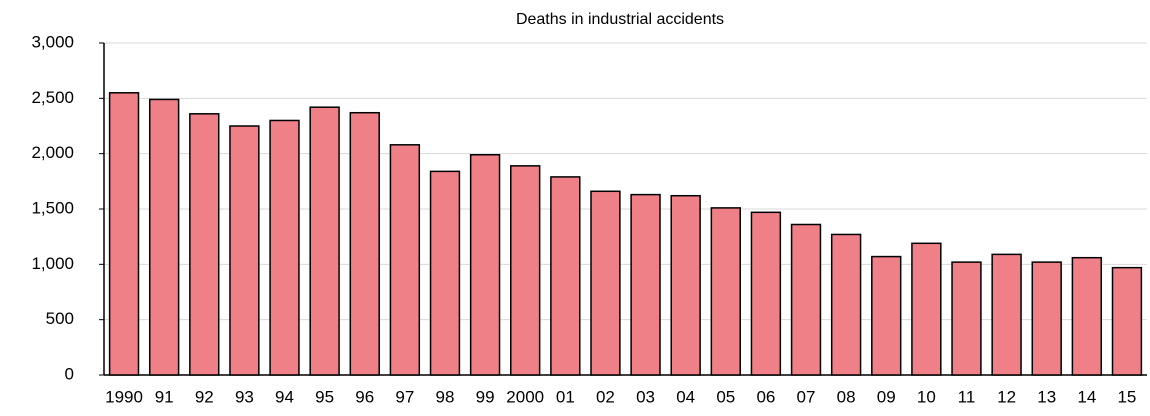 This screenshot has height=416, width=1150. I want to click on y-tick-label: 3,000, so click(52, 41).